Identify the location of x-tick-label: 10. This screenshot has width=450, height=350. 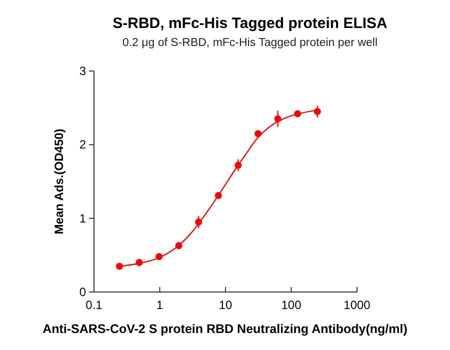
(225, 305).